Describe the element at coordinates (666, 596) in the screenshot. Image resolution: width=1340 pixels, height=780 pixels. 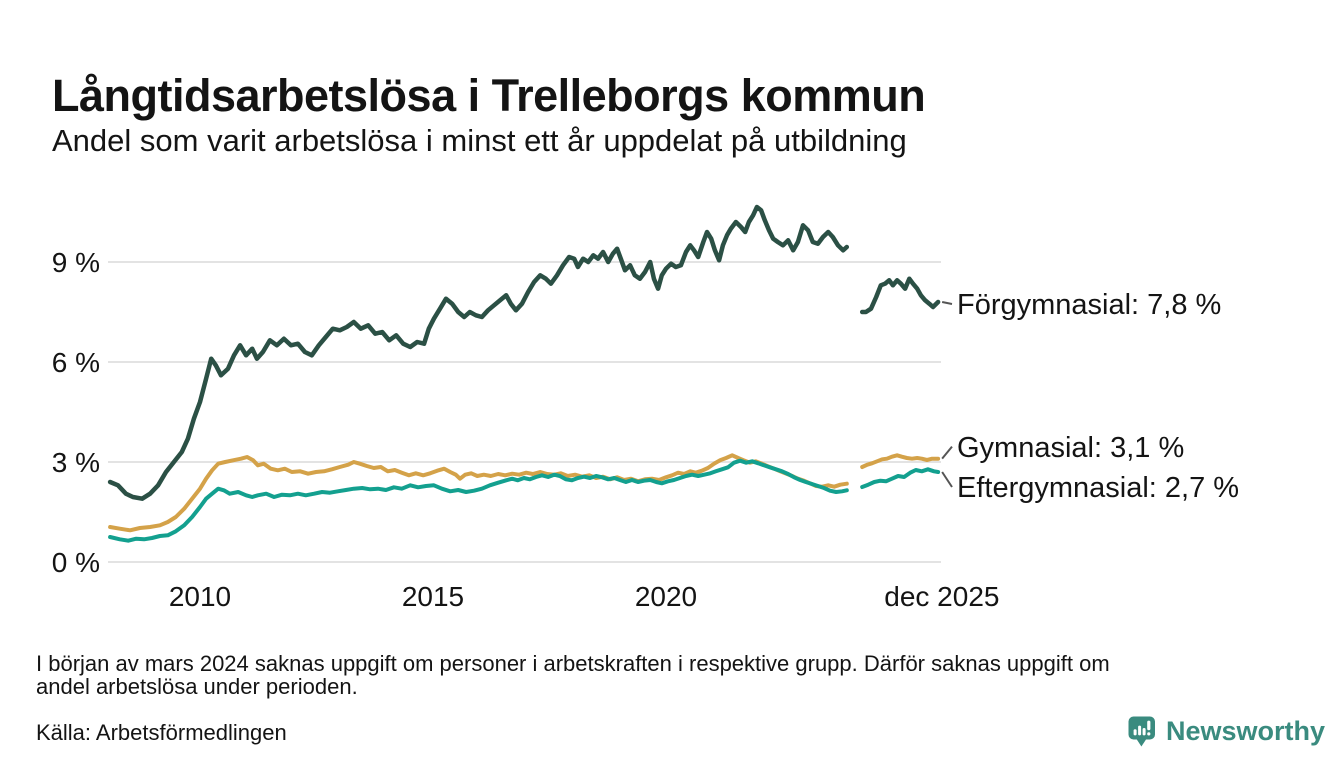
I see `x-tick-label: 2020` at that location.